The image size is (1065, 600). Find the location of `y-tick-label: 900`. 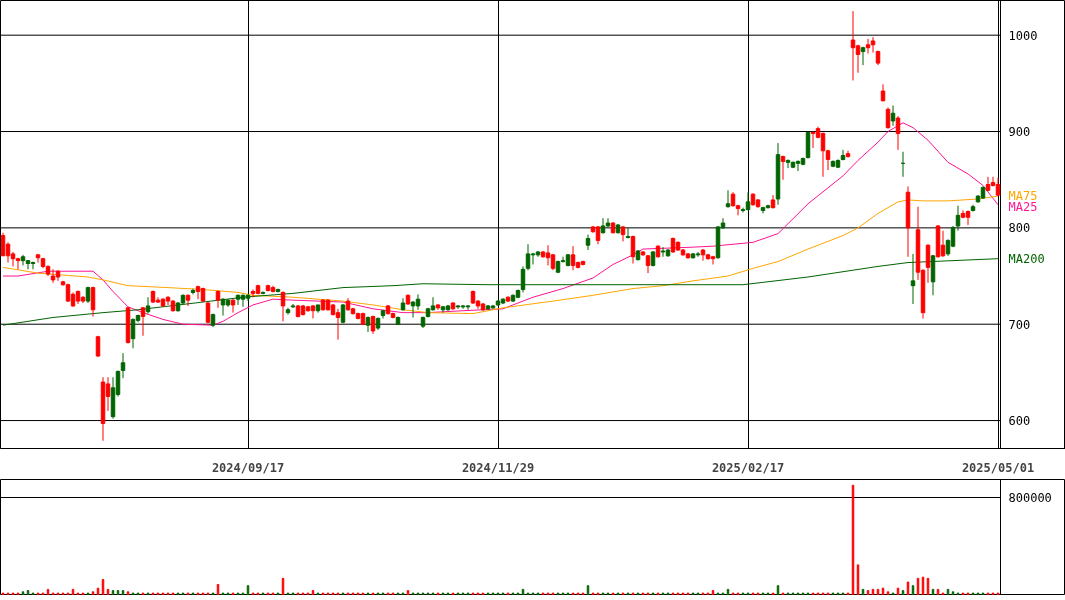

y-tick-label: 900 is located at coordinates (1019, 132).